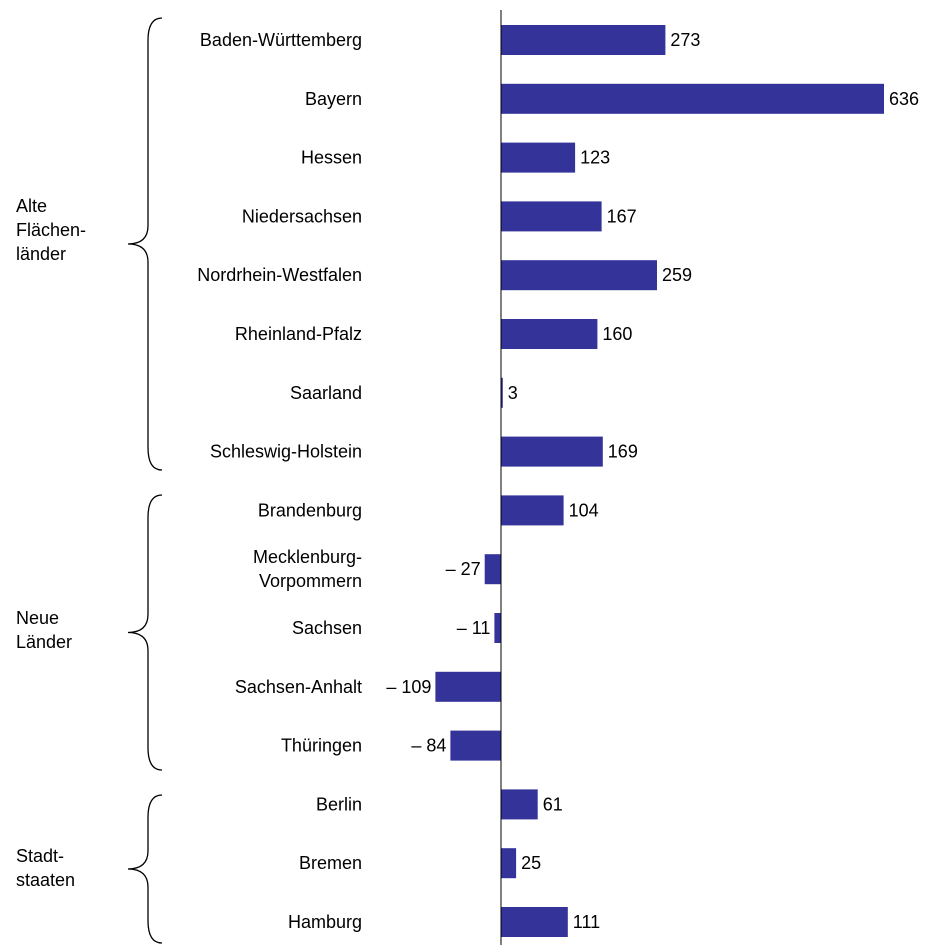 The height and width of the screenshot is (945, 936). I want to click on group-label-line: Länder, so click(44, 642).